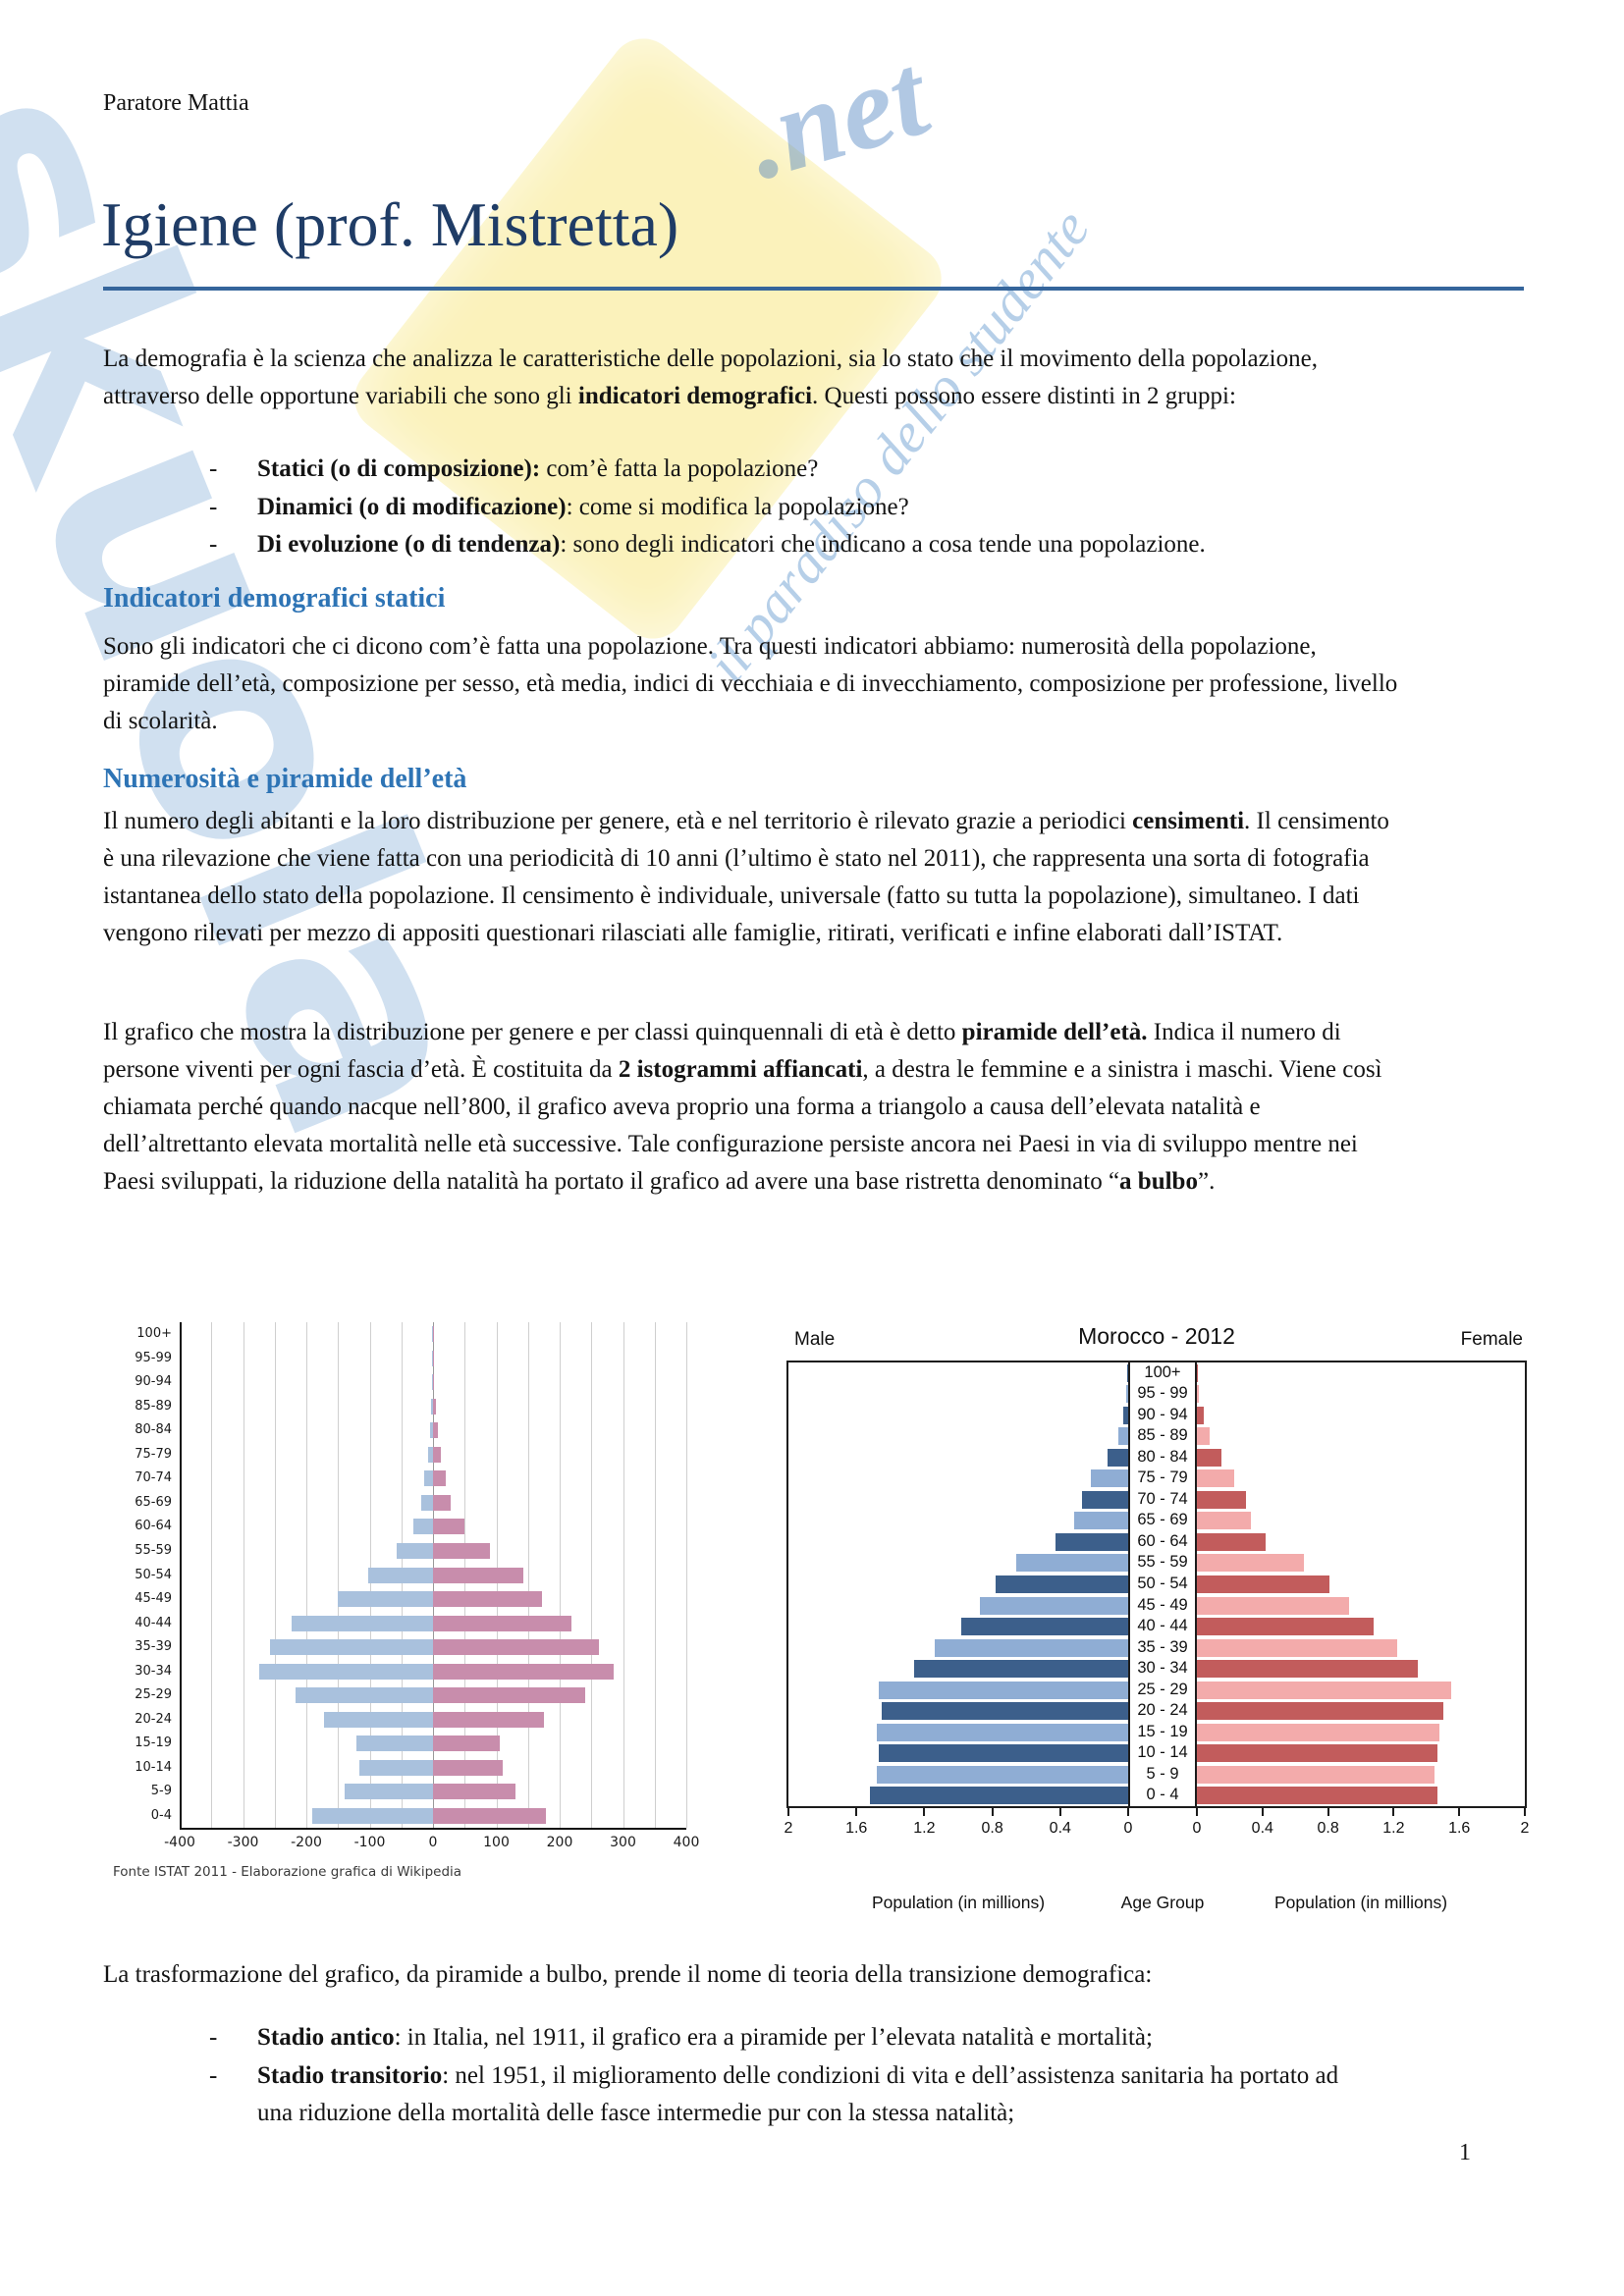 The height and width of the screenshot is (2296, 1624). What do you see at coordinates (1157, 1831) in the screenshot?
I see `chart-morocco-x-axis: 2 1.6 1.2 0.8 0.4 0 0 0.4 0.8 1.2 1.6 2` at bounding box center [1157, 1831].